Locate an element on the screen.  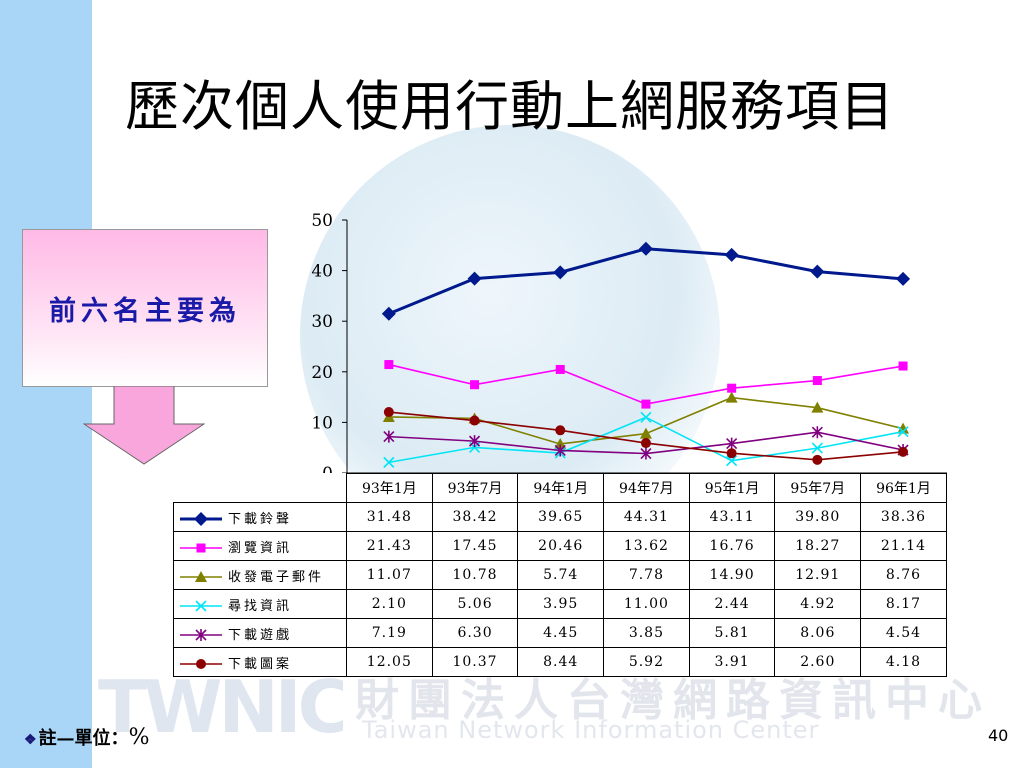
series-name: 下載圖案 is located at coordinates (260, 664).